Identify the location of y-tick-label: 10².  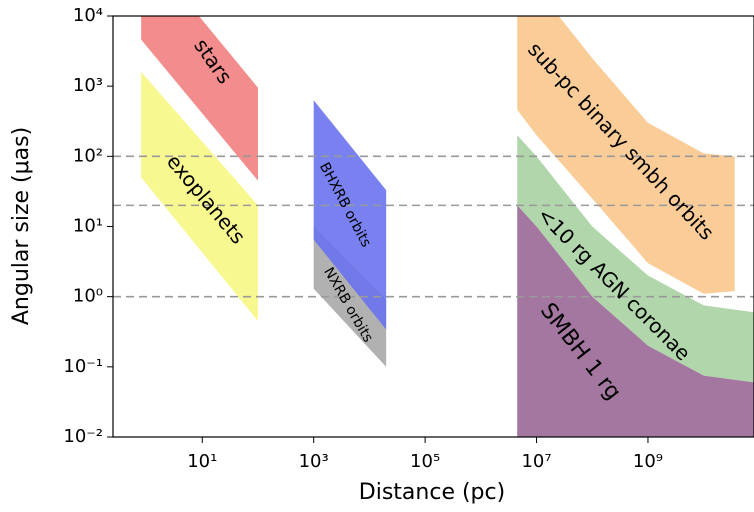
(88, 155).